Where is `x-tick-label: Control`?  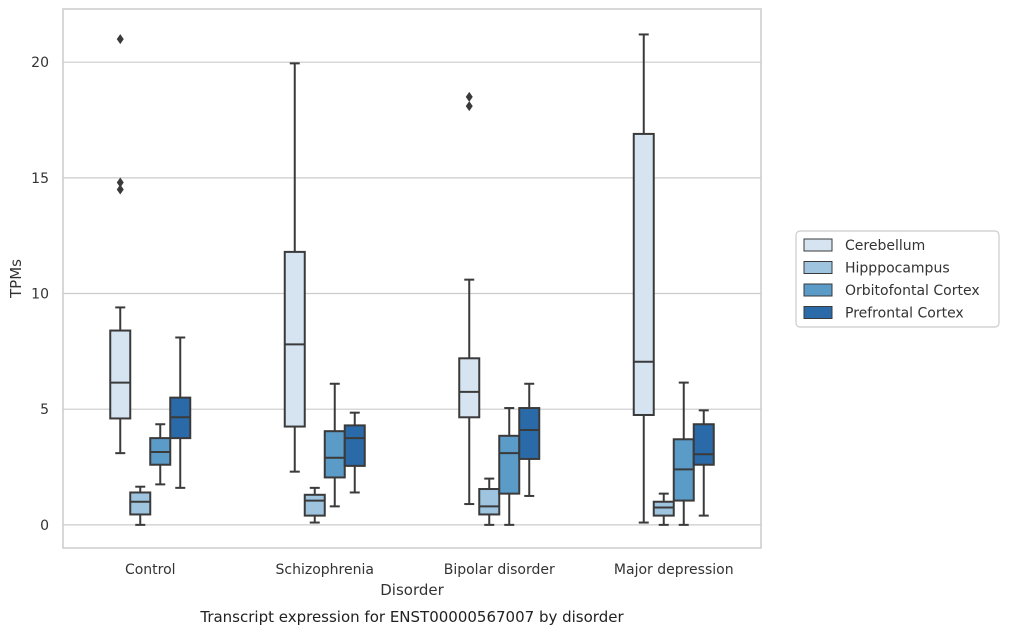
x-tick-label: Control is located at coordinates (150, 570).